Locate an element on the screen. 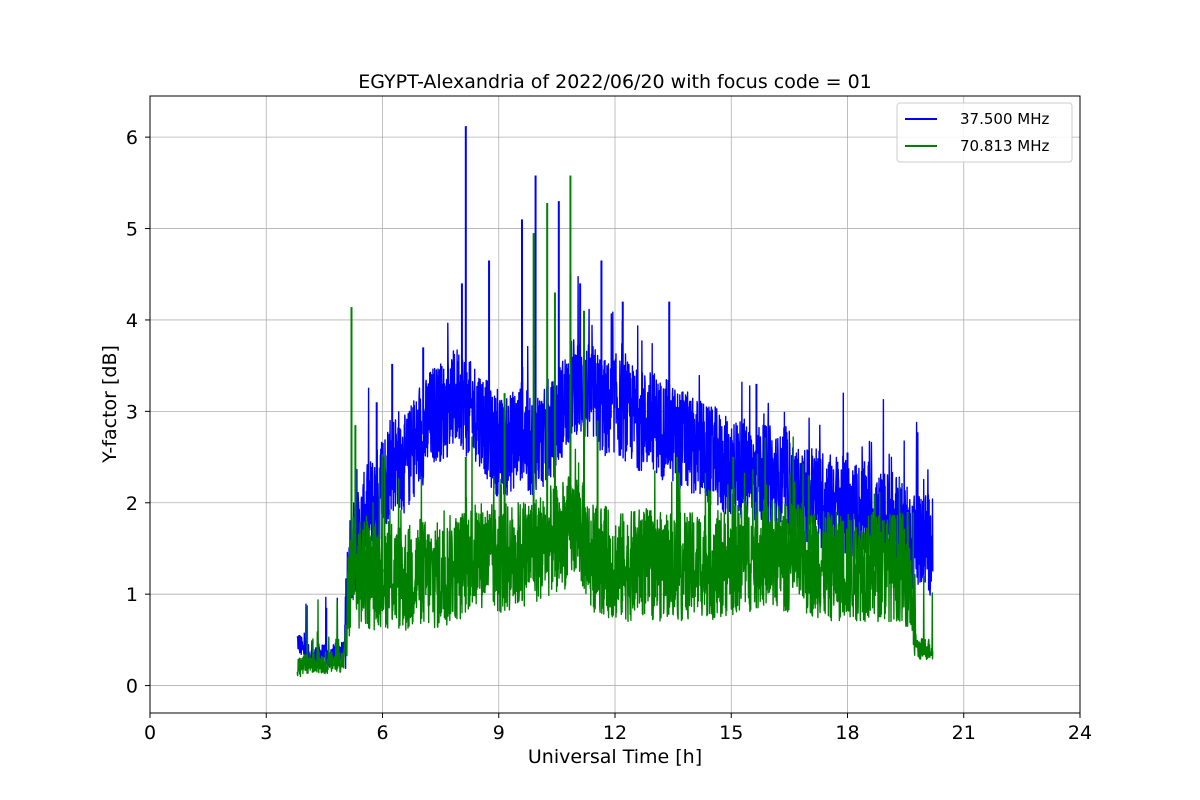  y-axis-label: Y-factor [dB] is located at coordinates (110, 404).